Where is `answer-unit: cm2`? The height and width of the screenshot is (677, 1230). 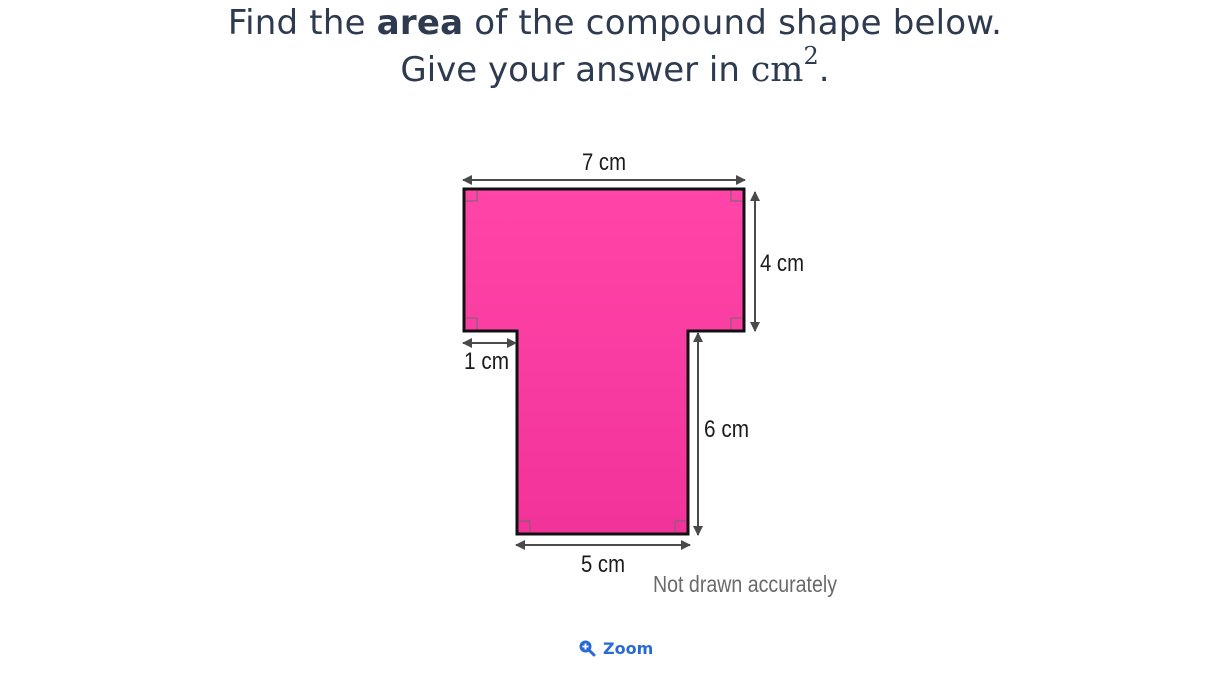 answer-unit: cm2 is located at coordinates (784, 67).